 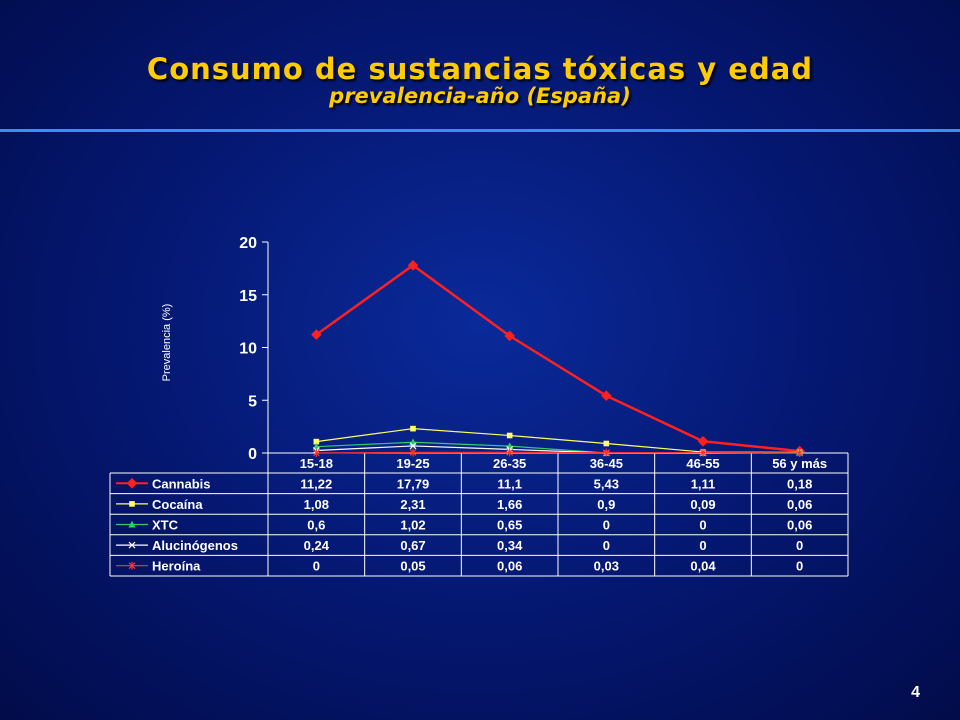 I want to click on data-label: 17,79, so click(x=413, y=483).